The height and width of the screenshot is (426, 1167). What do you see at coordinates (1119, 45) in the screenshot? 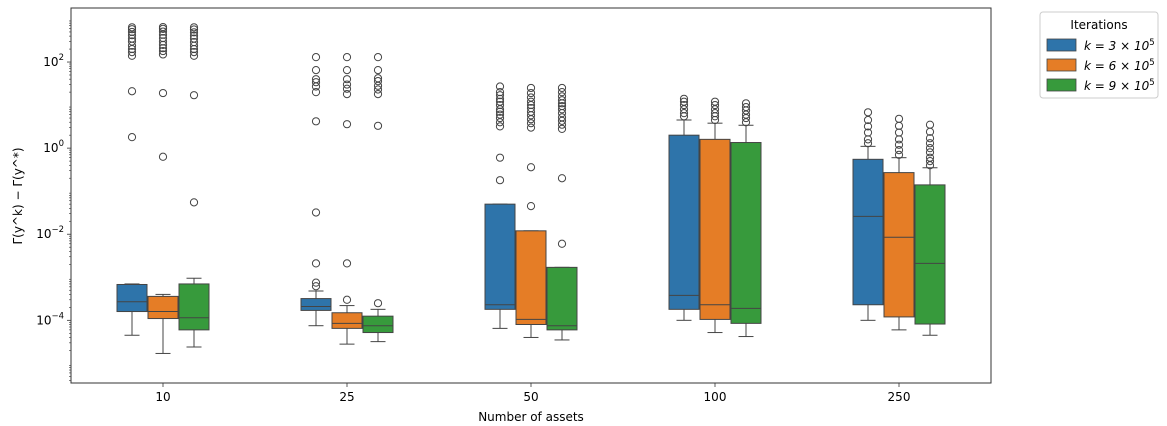
I see `legend-entry-label: k = 3 × 105` at bounding box center [1119, 45].